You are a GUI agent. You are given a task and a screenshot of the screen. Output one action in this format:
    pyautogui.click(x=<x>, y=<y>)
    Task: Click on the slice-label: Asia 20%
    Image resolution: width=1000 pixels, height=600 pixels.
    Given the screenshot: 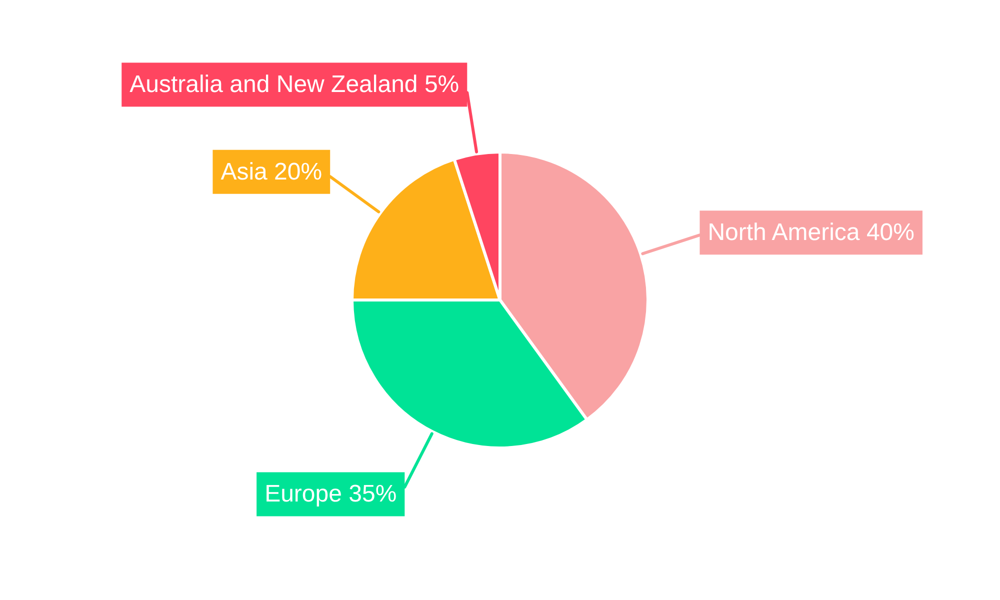 What is the action you would take?
    pyautogui.click(x=271, y=172)
    